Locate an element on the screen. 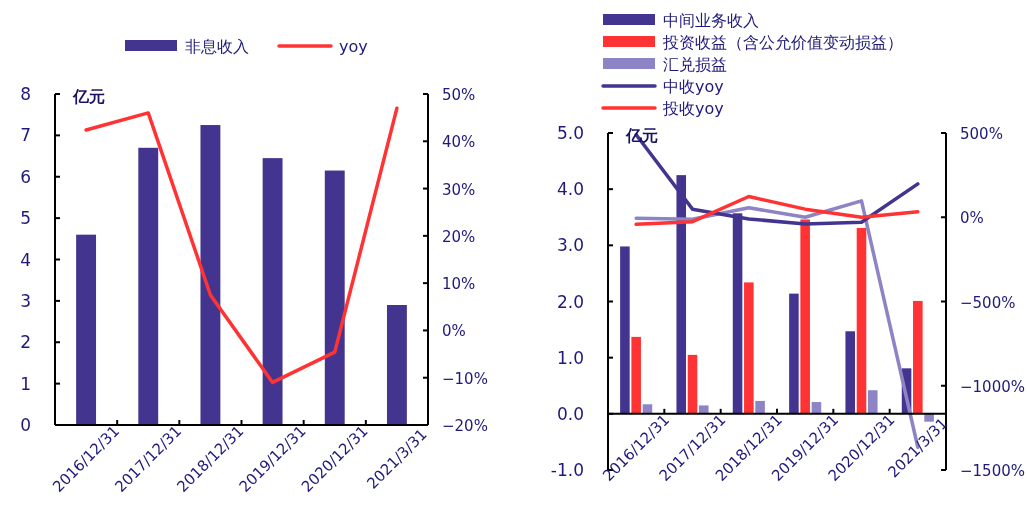  y-tick-label: 3 is located at coordinates (25, 300).